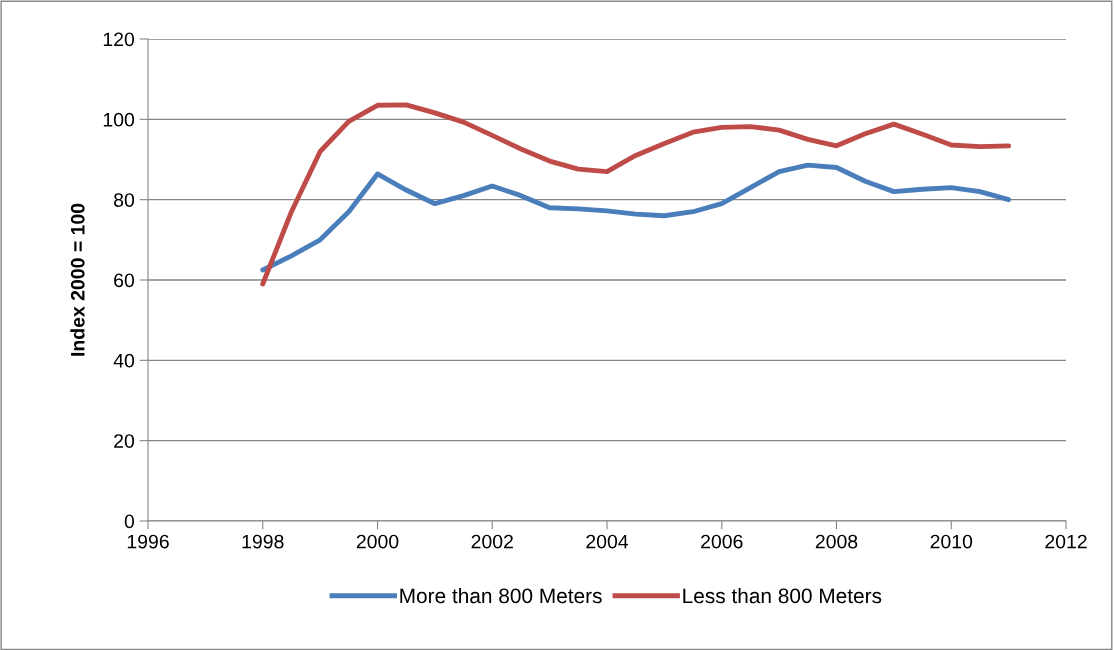  I want to click on x-tick-label: 2008, so click(836, 541).